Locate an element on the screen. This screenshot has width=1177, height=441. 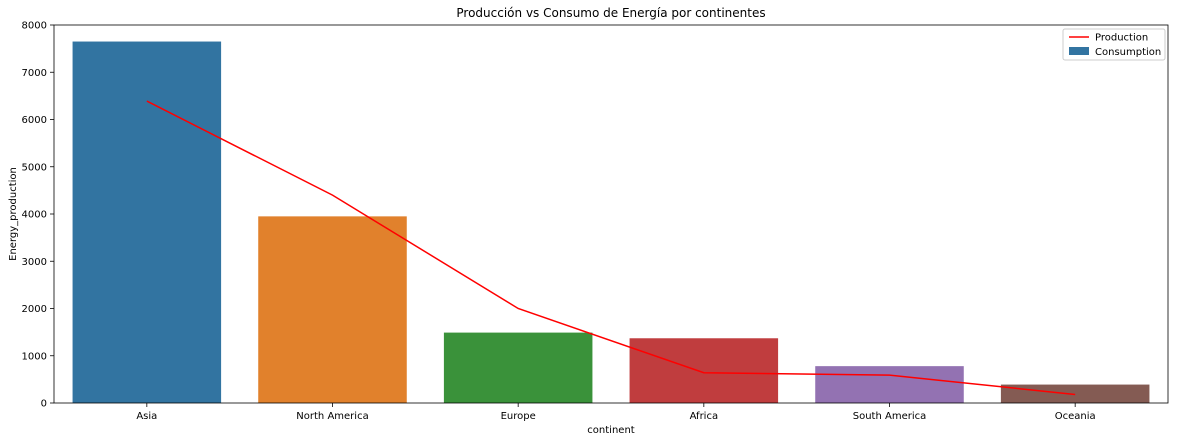
y-axis-label: Energy_production is located at coordinates (13, 214).